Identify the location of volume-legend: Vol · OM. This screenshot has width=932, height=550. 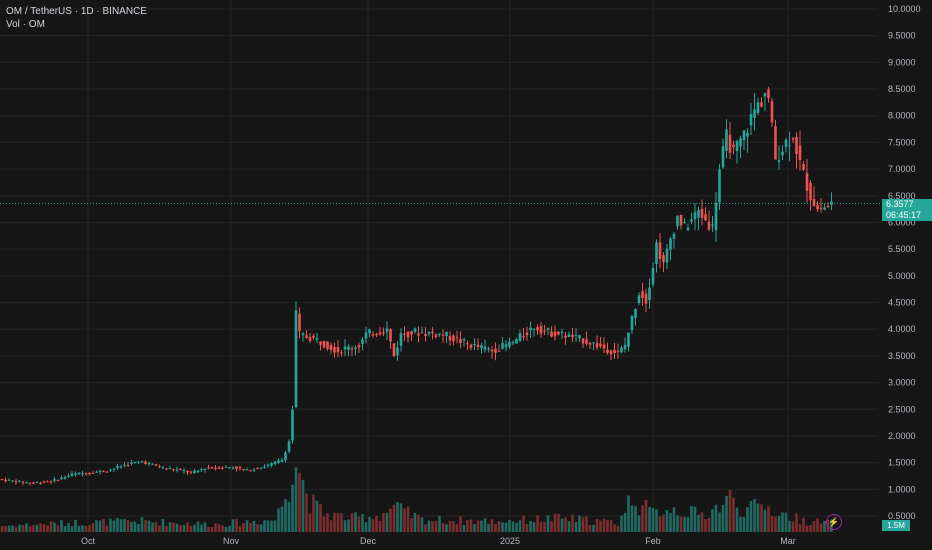
(25, 24).